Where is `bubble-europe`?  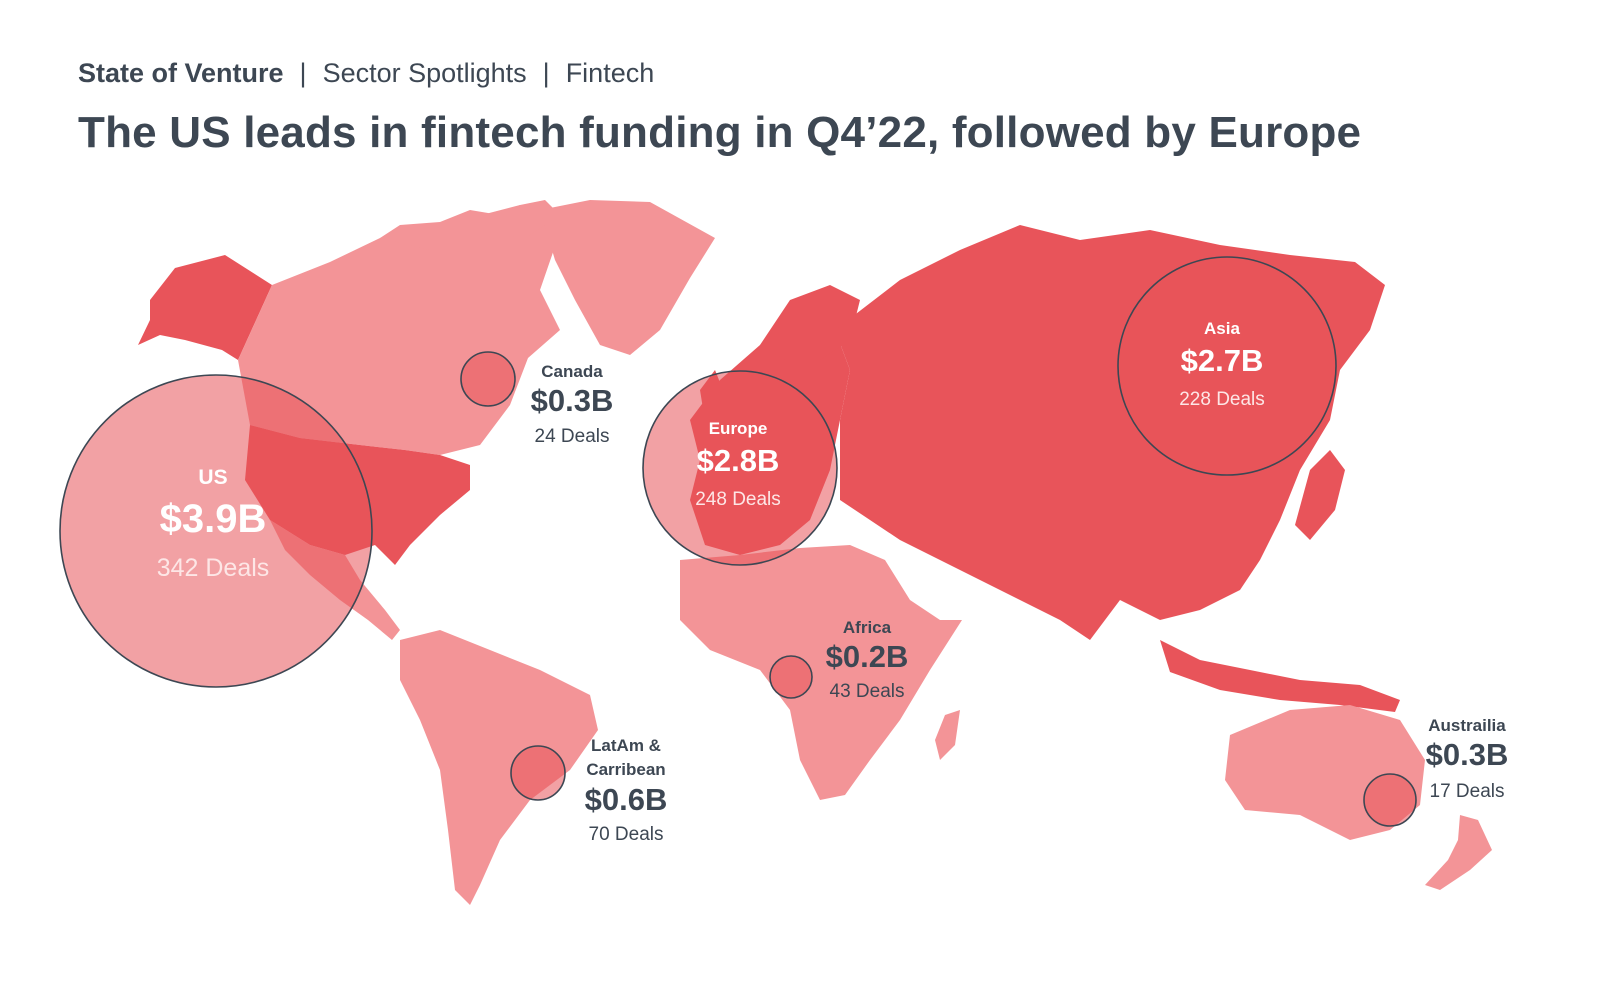
bubble-europe is located at coordinates (740, 468).